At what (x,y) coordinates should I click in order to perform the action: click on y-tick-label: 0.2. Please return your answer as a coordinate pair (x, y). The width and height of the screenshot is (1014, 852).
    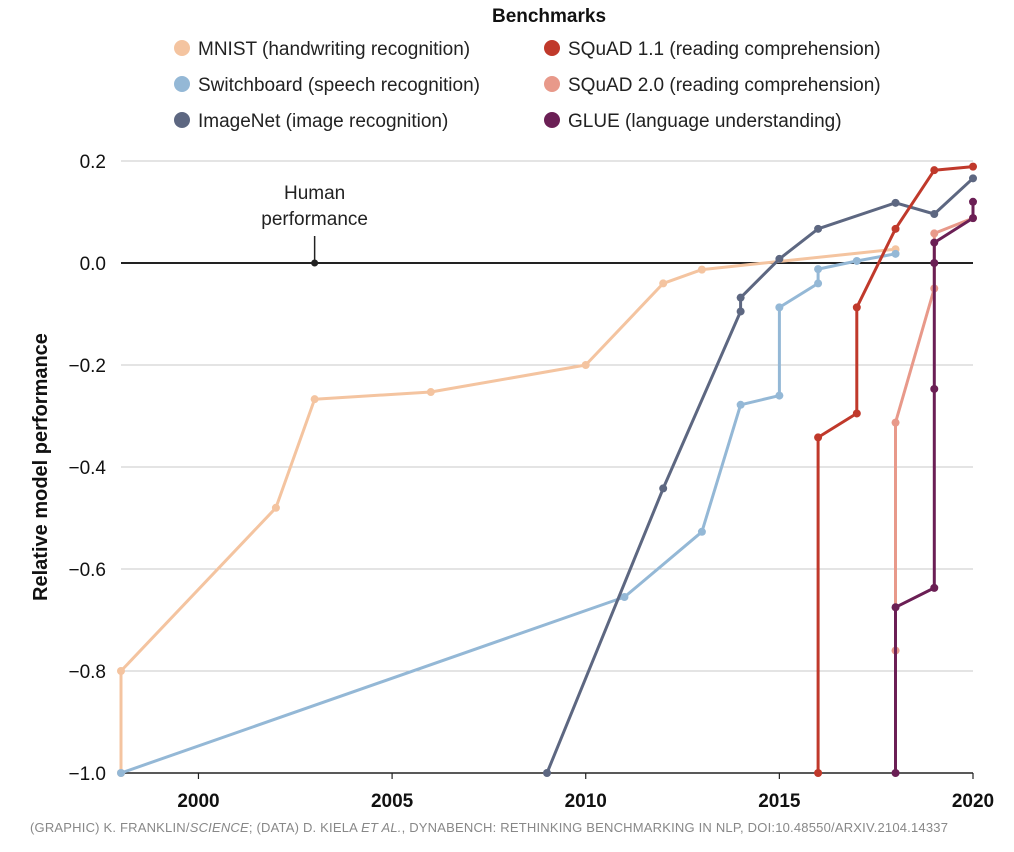
    Looking at the image, I should click on (93, 162).